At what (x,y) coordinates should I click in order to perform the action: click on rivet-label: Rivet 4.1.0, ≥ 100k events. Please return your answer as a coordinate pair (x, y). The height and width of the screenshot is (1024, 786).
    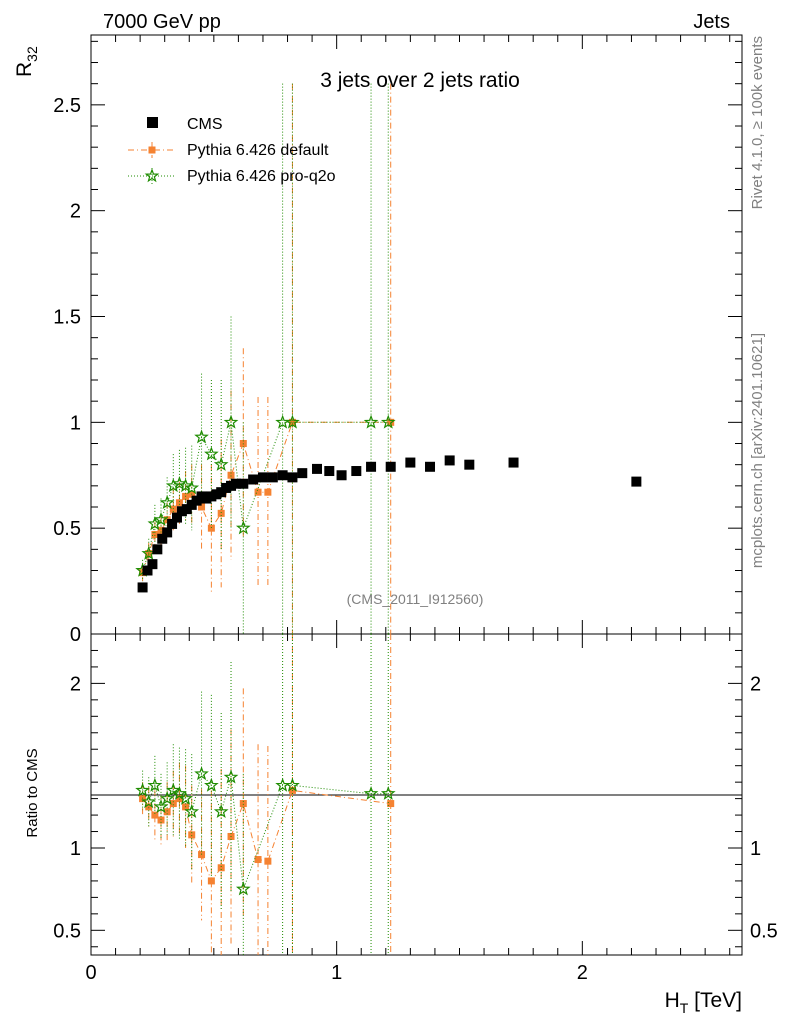
    Looking at the image, I should click on (757, 122).